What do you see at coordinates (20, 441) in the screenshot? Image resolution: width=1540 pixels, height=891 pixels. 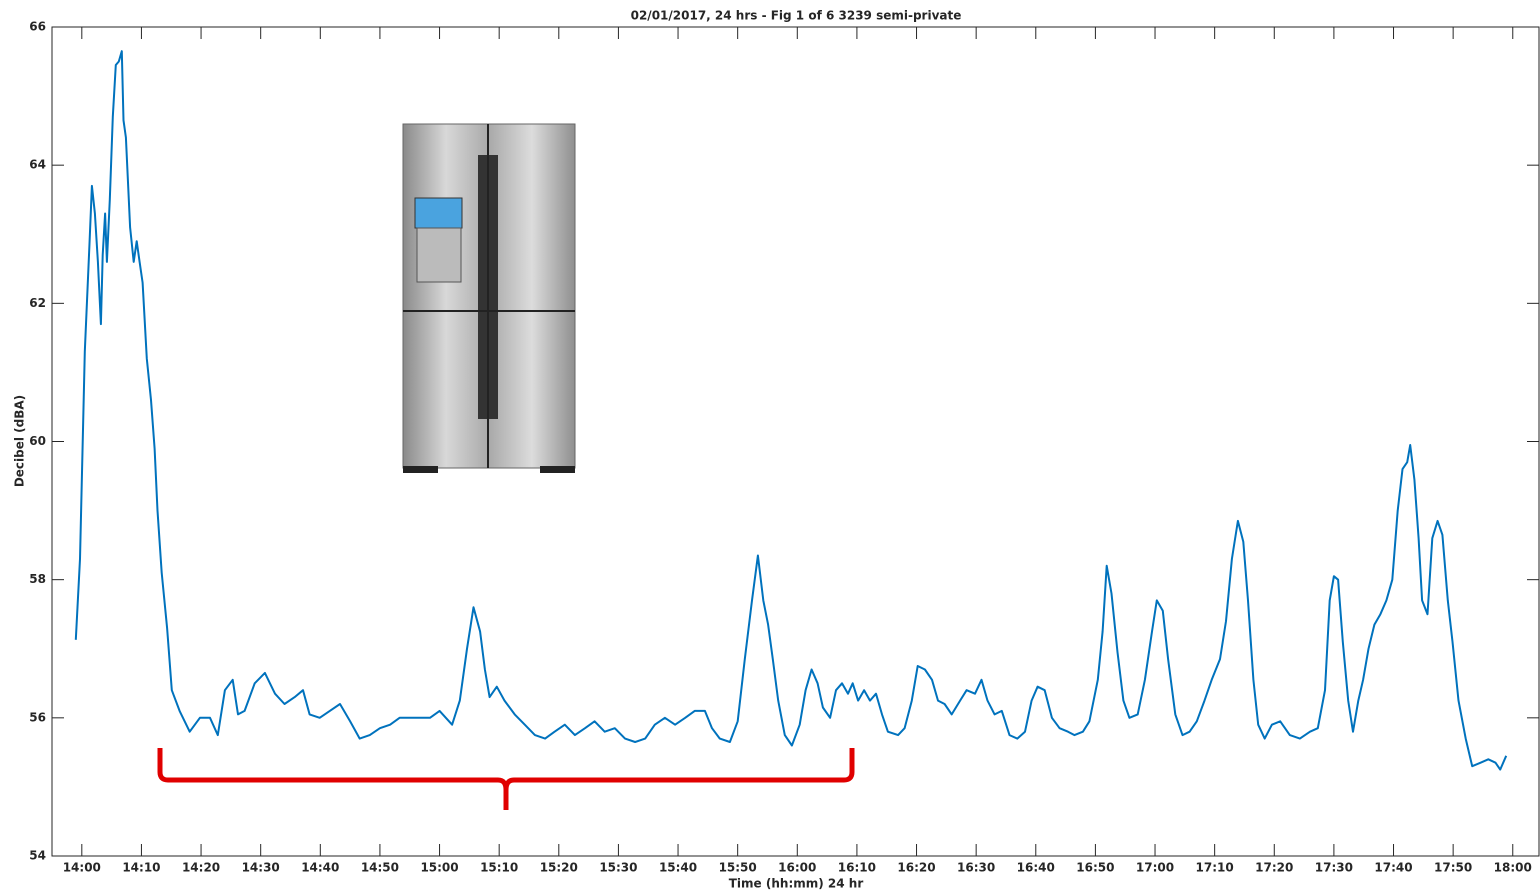 I see `y-axis-label: Decibel (dBA)` at bounding box center [20, 441].